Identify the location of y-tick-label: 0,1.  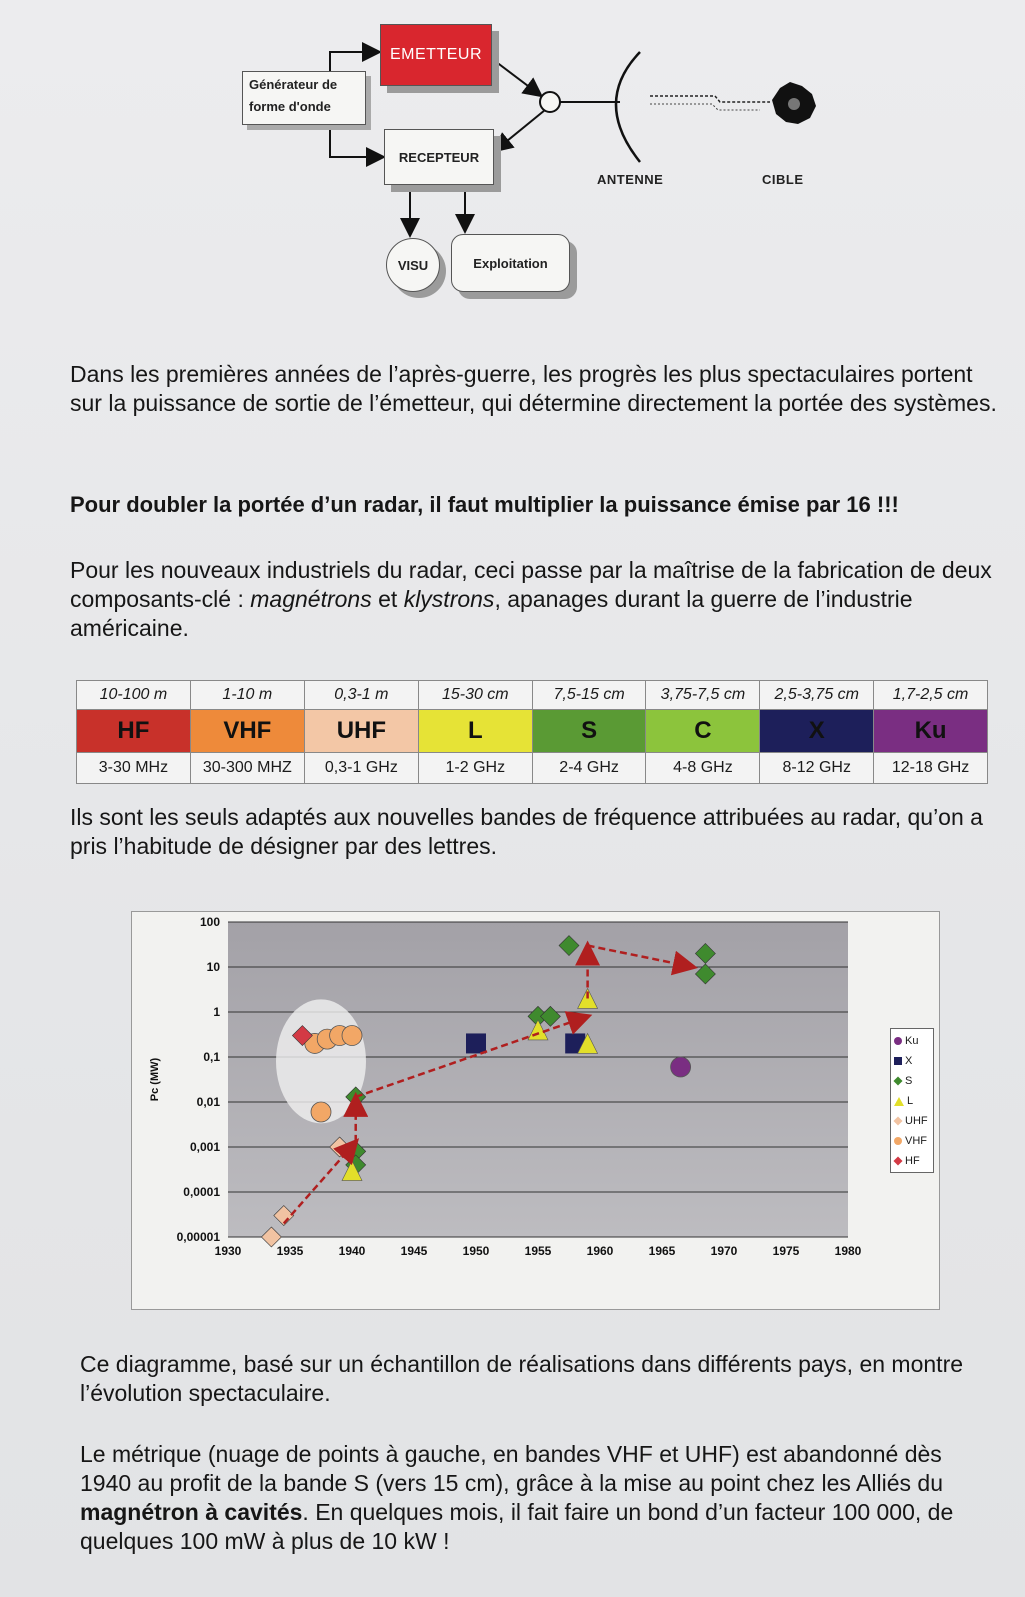
(211, 1057).